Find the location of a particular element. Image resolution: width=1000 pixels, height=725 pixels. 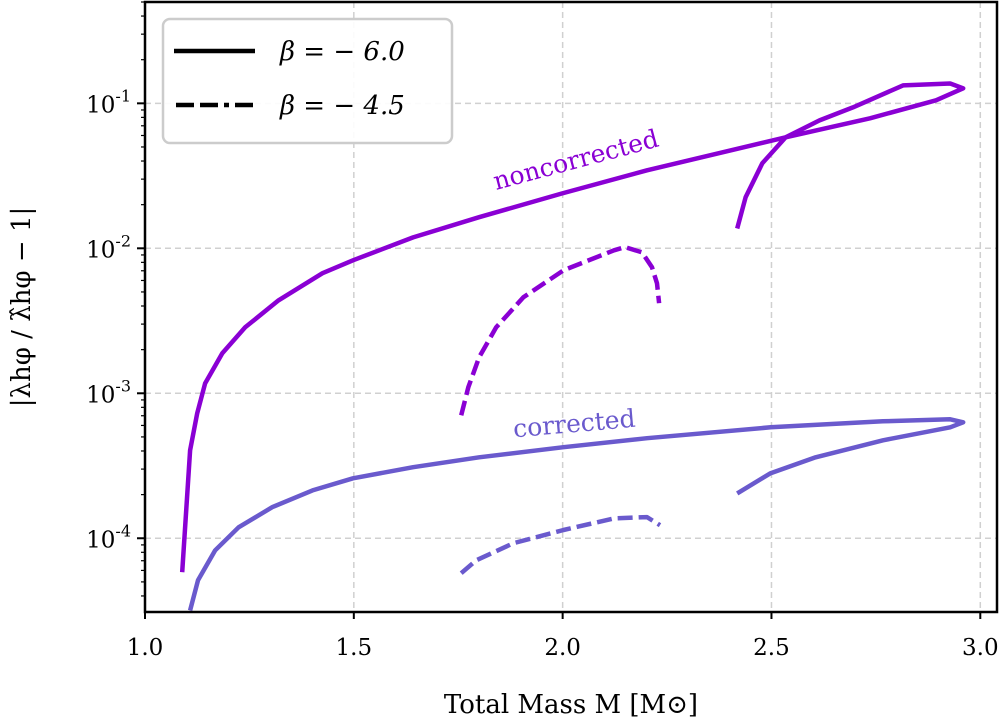

annotation-corrected: corrected is located at coordinates (574, 424).